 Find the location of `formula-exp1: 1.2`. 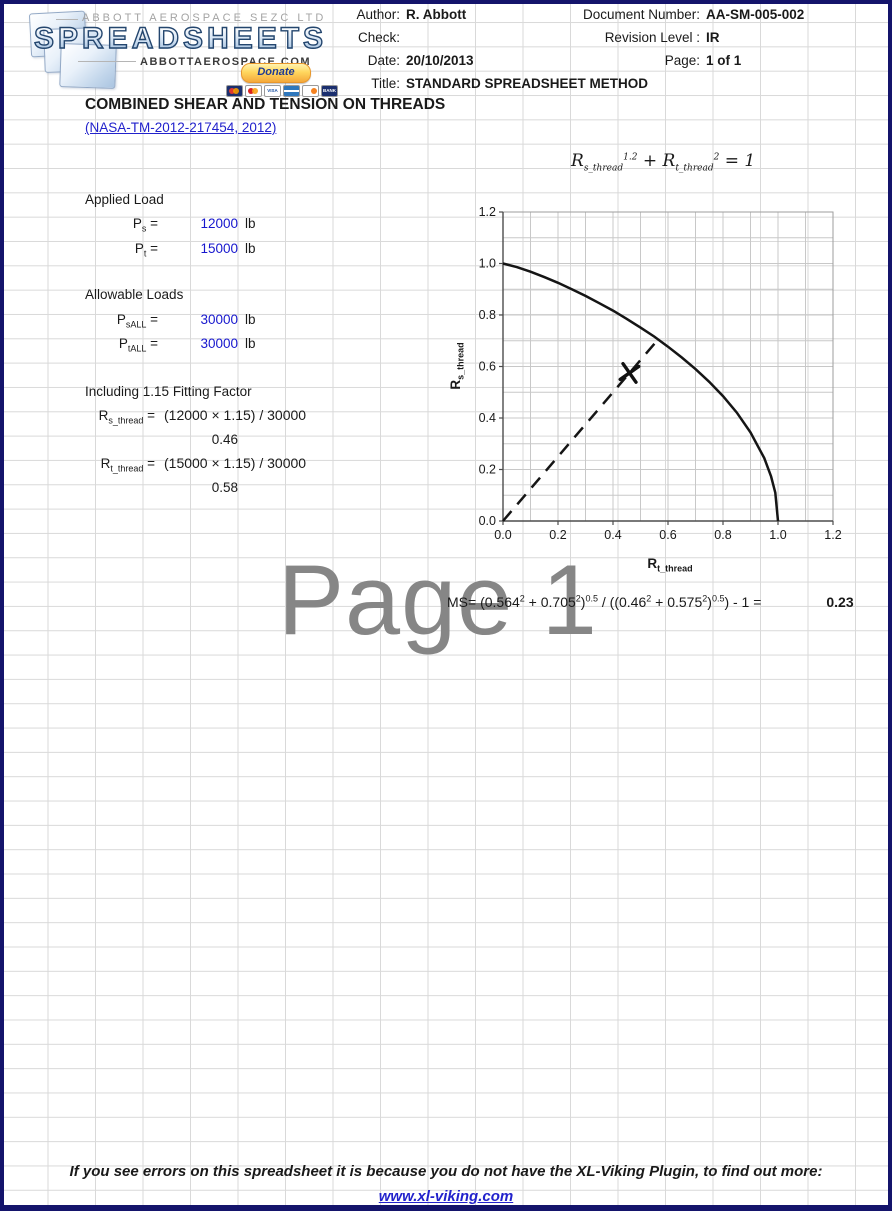

formula-exp1: 1.2 is located at coordinates (630, 157).